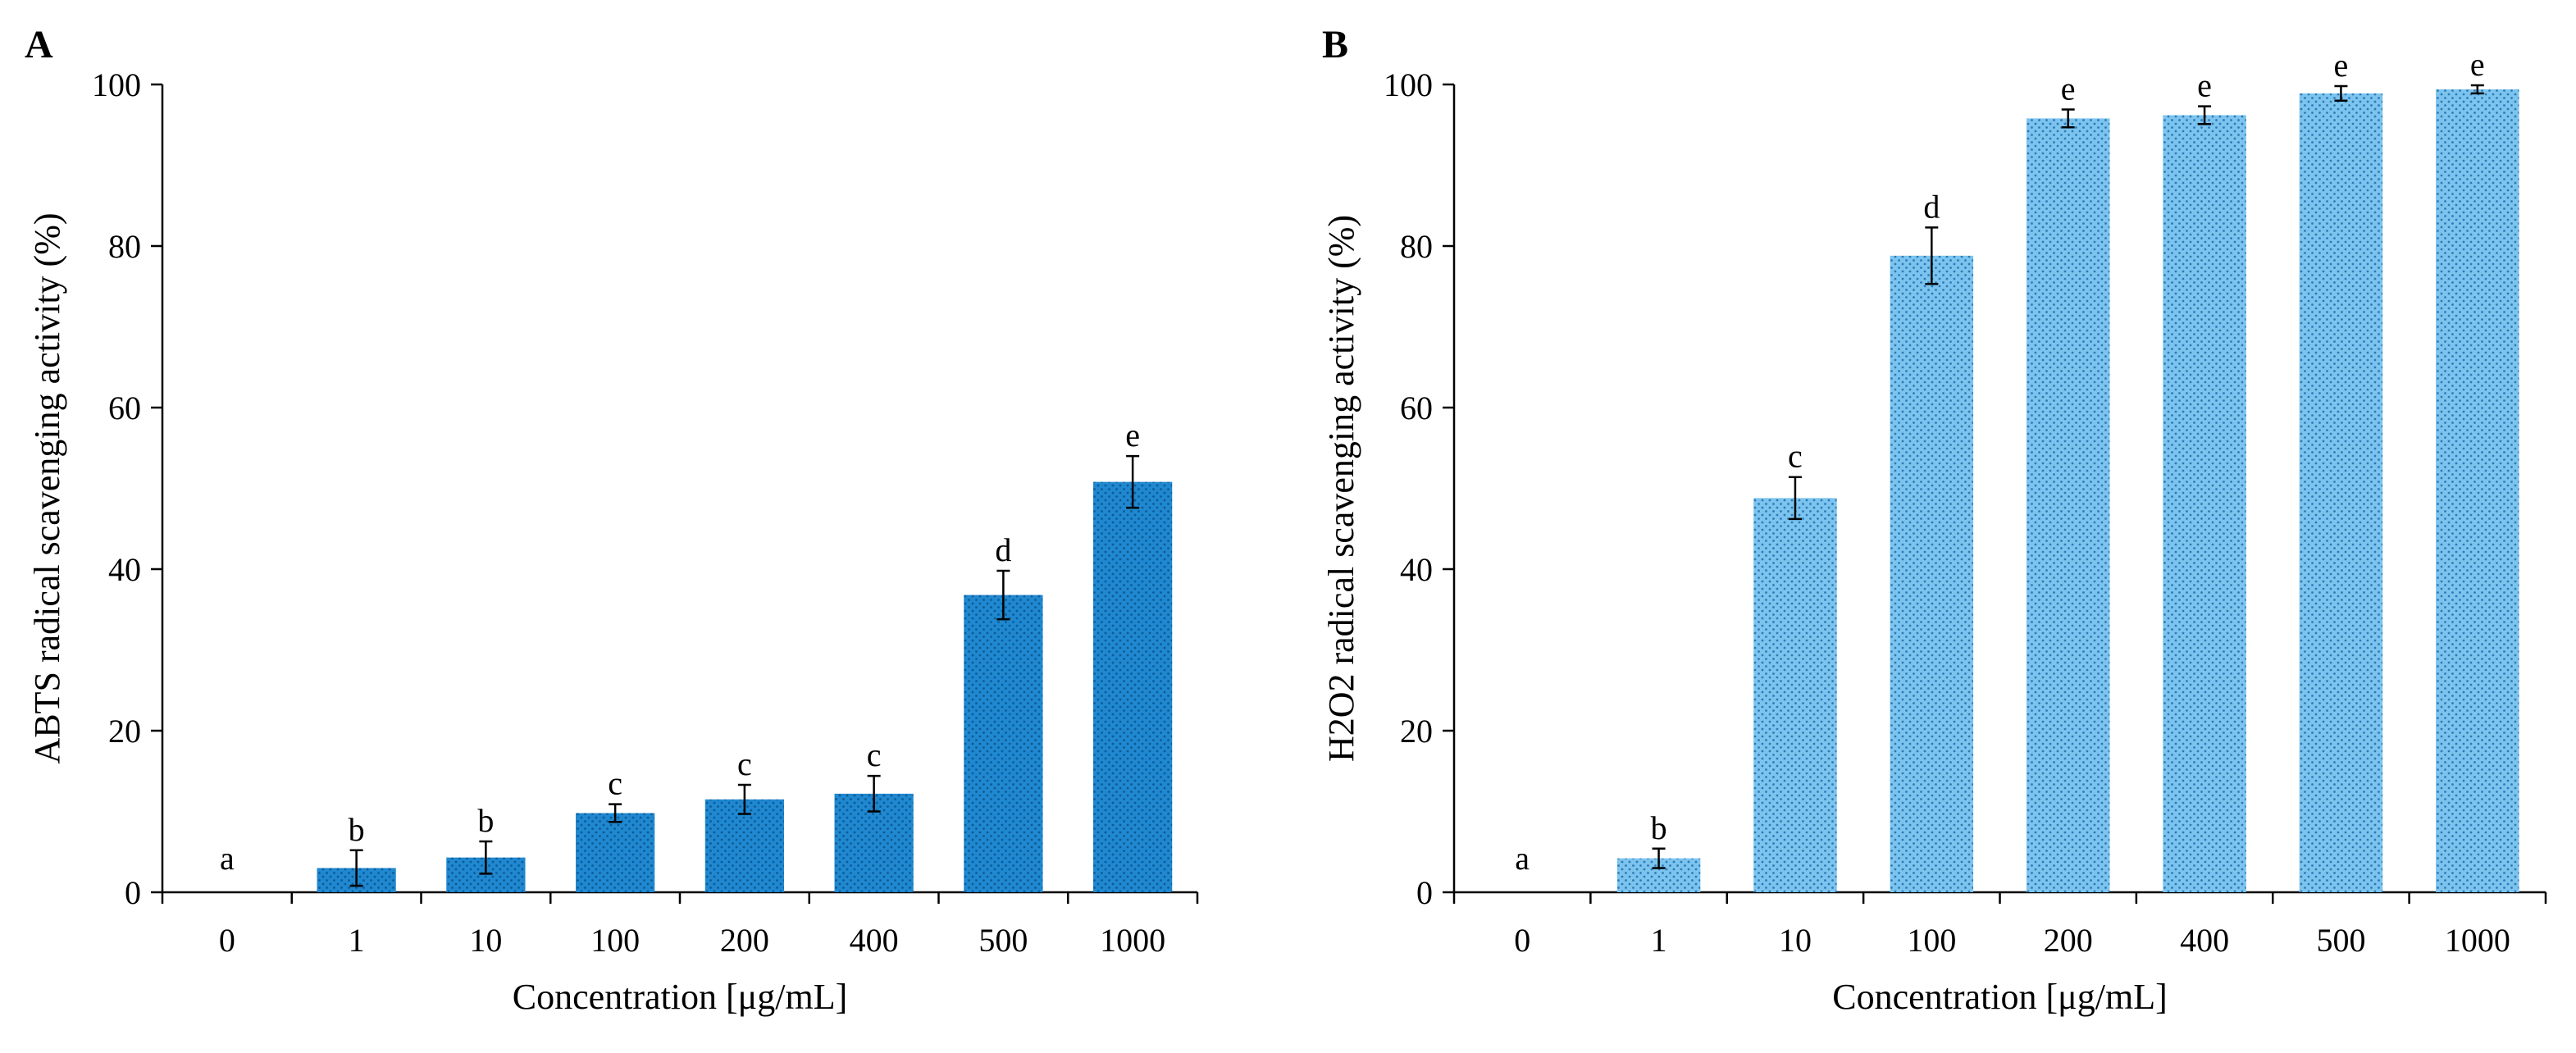 The image size is (2576, 1053). What do you see at coordinates (47, 488) in the screenshot?
I see `y-axis-title: ABTS radical scavenging activity (%)` at bounding box center [47, 488].